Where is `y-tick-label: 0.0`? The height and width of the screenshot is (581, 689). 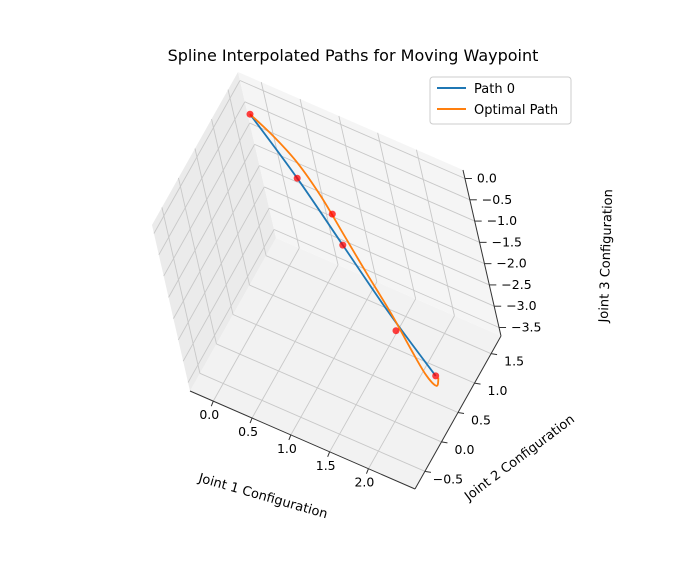 y-tick-label: 0.0 is located at coordinates (465, 449).